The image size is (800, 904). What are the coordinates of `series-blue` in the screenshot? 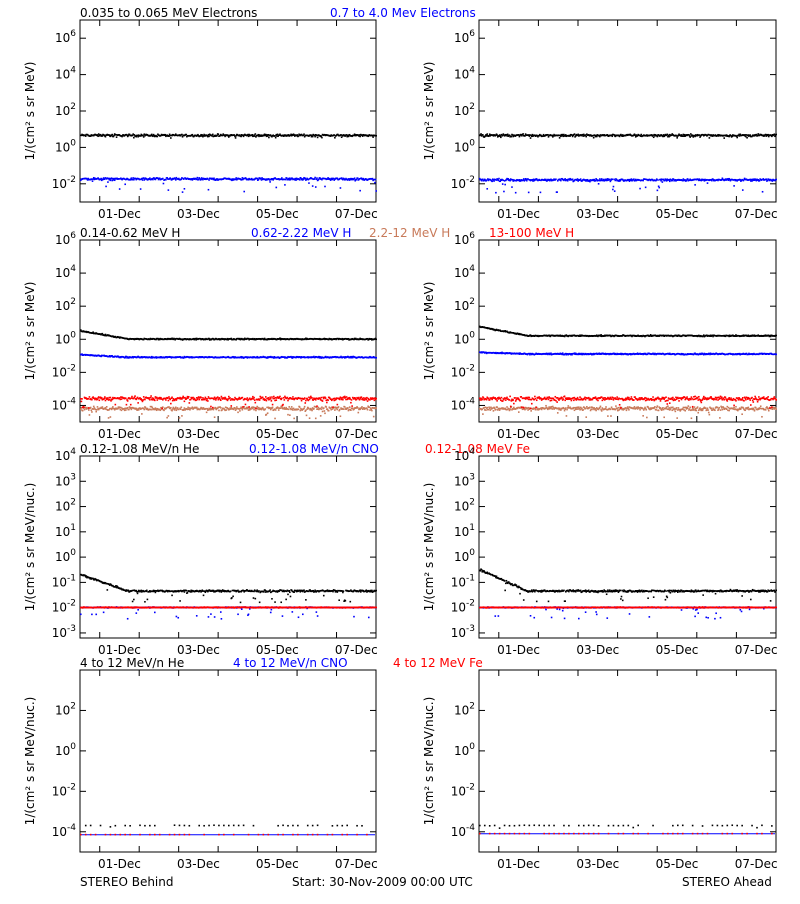 It's located at (228, 356).